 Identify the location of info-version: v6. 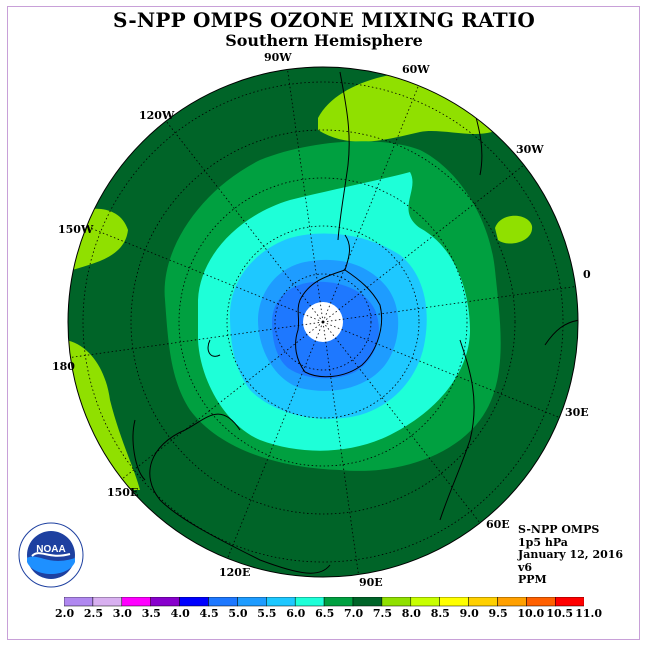
(525, 567).